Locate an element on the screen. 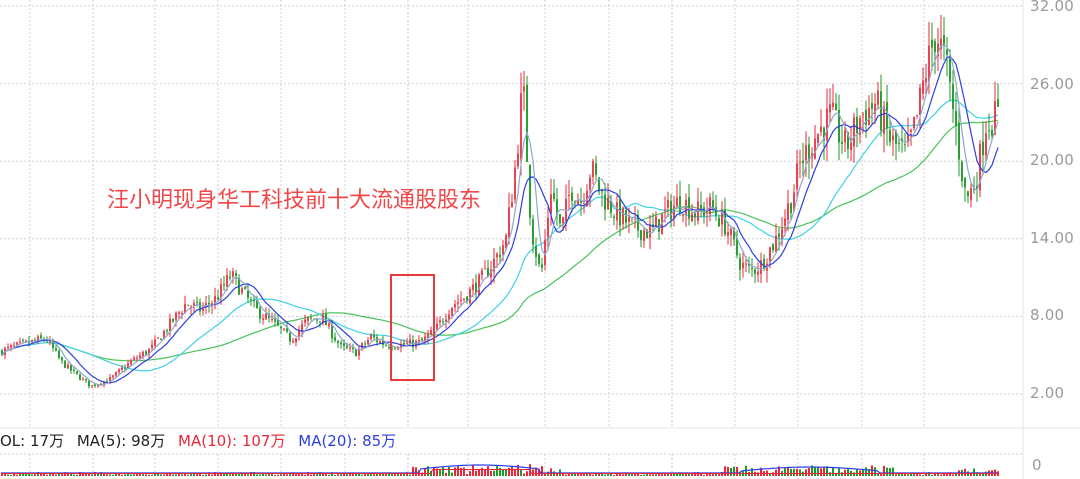  y-tick-20: 20.00 is located at coordinates (1052, 160).